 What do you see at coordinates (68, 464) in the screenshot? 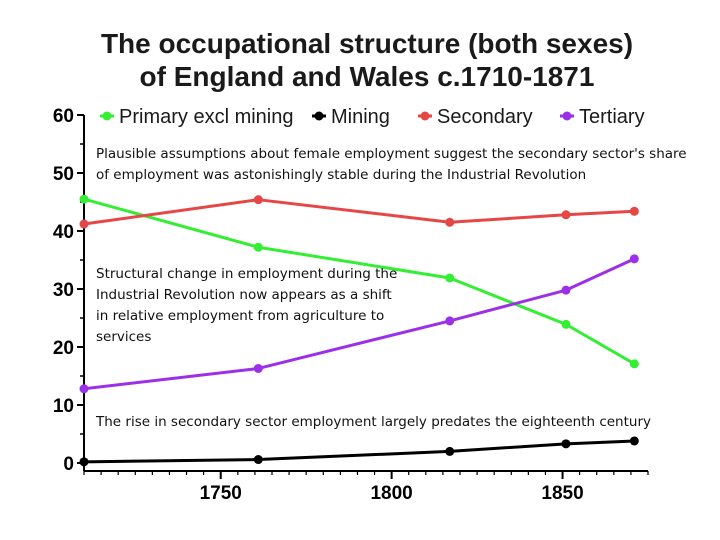
I see `y-tick-label: 0` at bounding box center [68, 464].